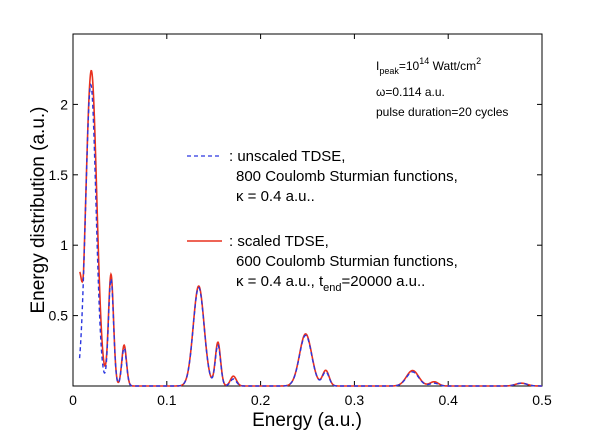  I want to click on x-tick-label: 0, so click(73, 400).